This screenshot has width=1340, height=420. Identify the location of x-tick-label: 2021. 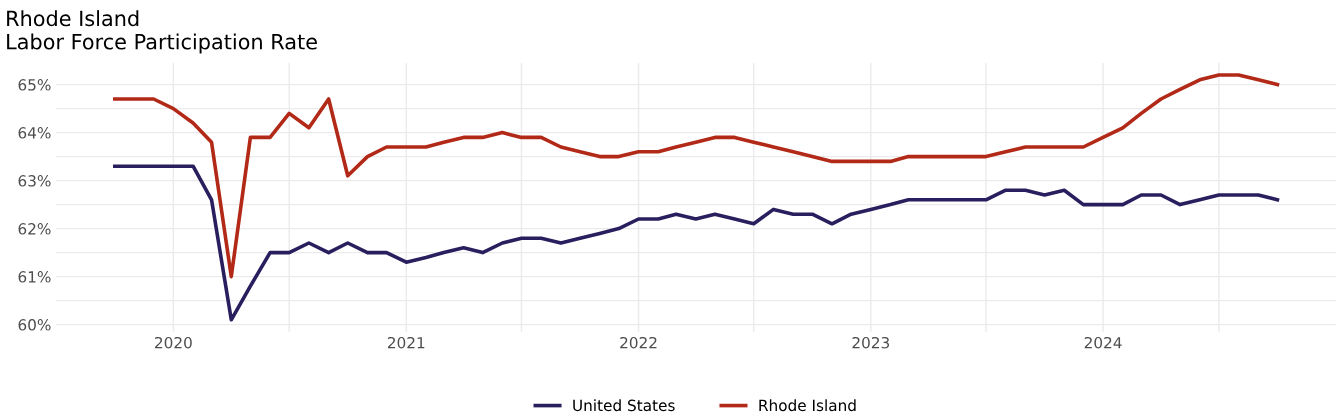
(406, 342).